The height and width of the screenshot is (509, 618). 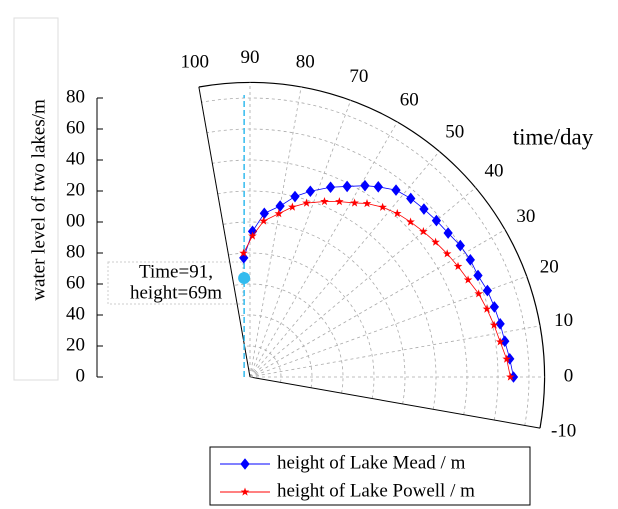 What do you see at coordinates (493, 171) in the screenshot?
I see `angle-tick-label: 40` at bounding box center [493, 171].